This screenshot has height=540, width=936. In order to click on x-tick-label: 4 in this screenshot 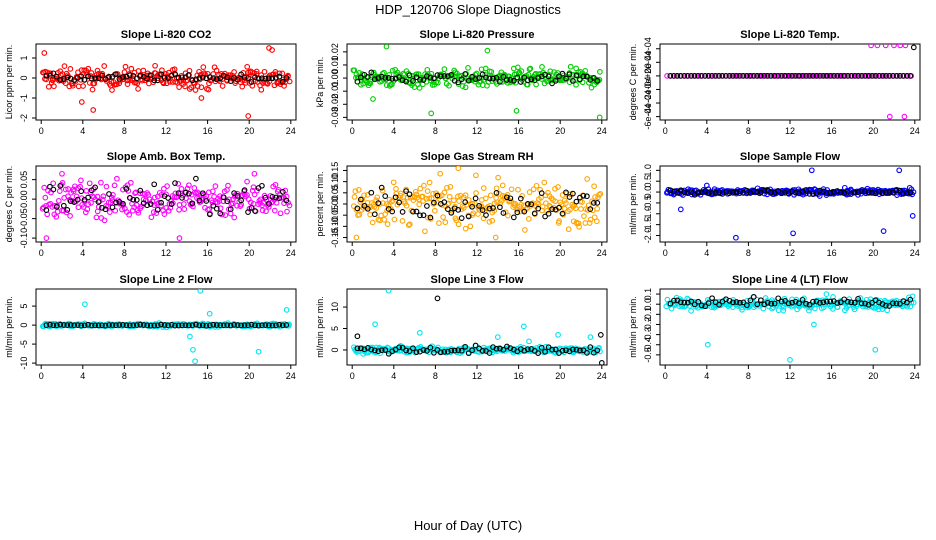, I will do `click(706, 376)`.